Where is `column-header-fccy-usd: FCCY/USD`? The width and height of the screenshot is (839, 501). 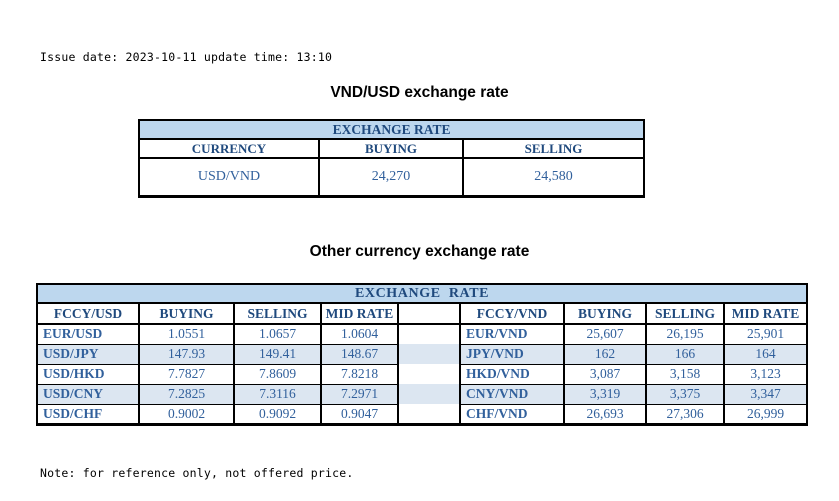 column-header-fccy-usd: FCCY/USD is located at coordinates (88, 314).